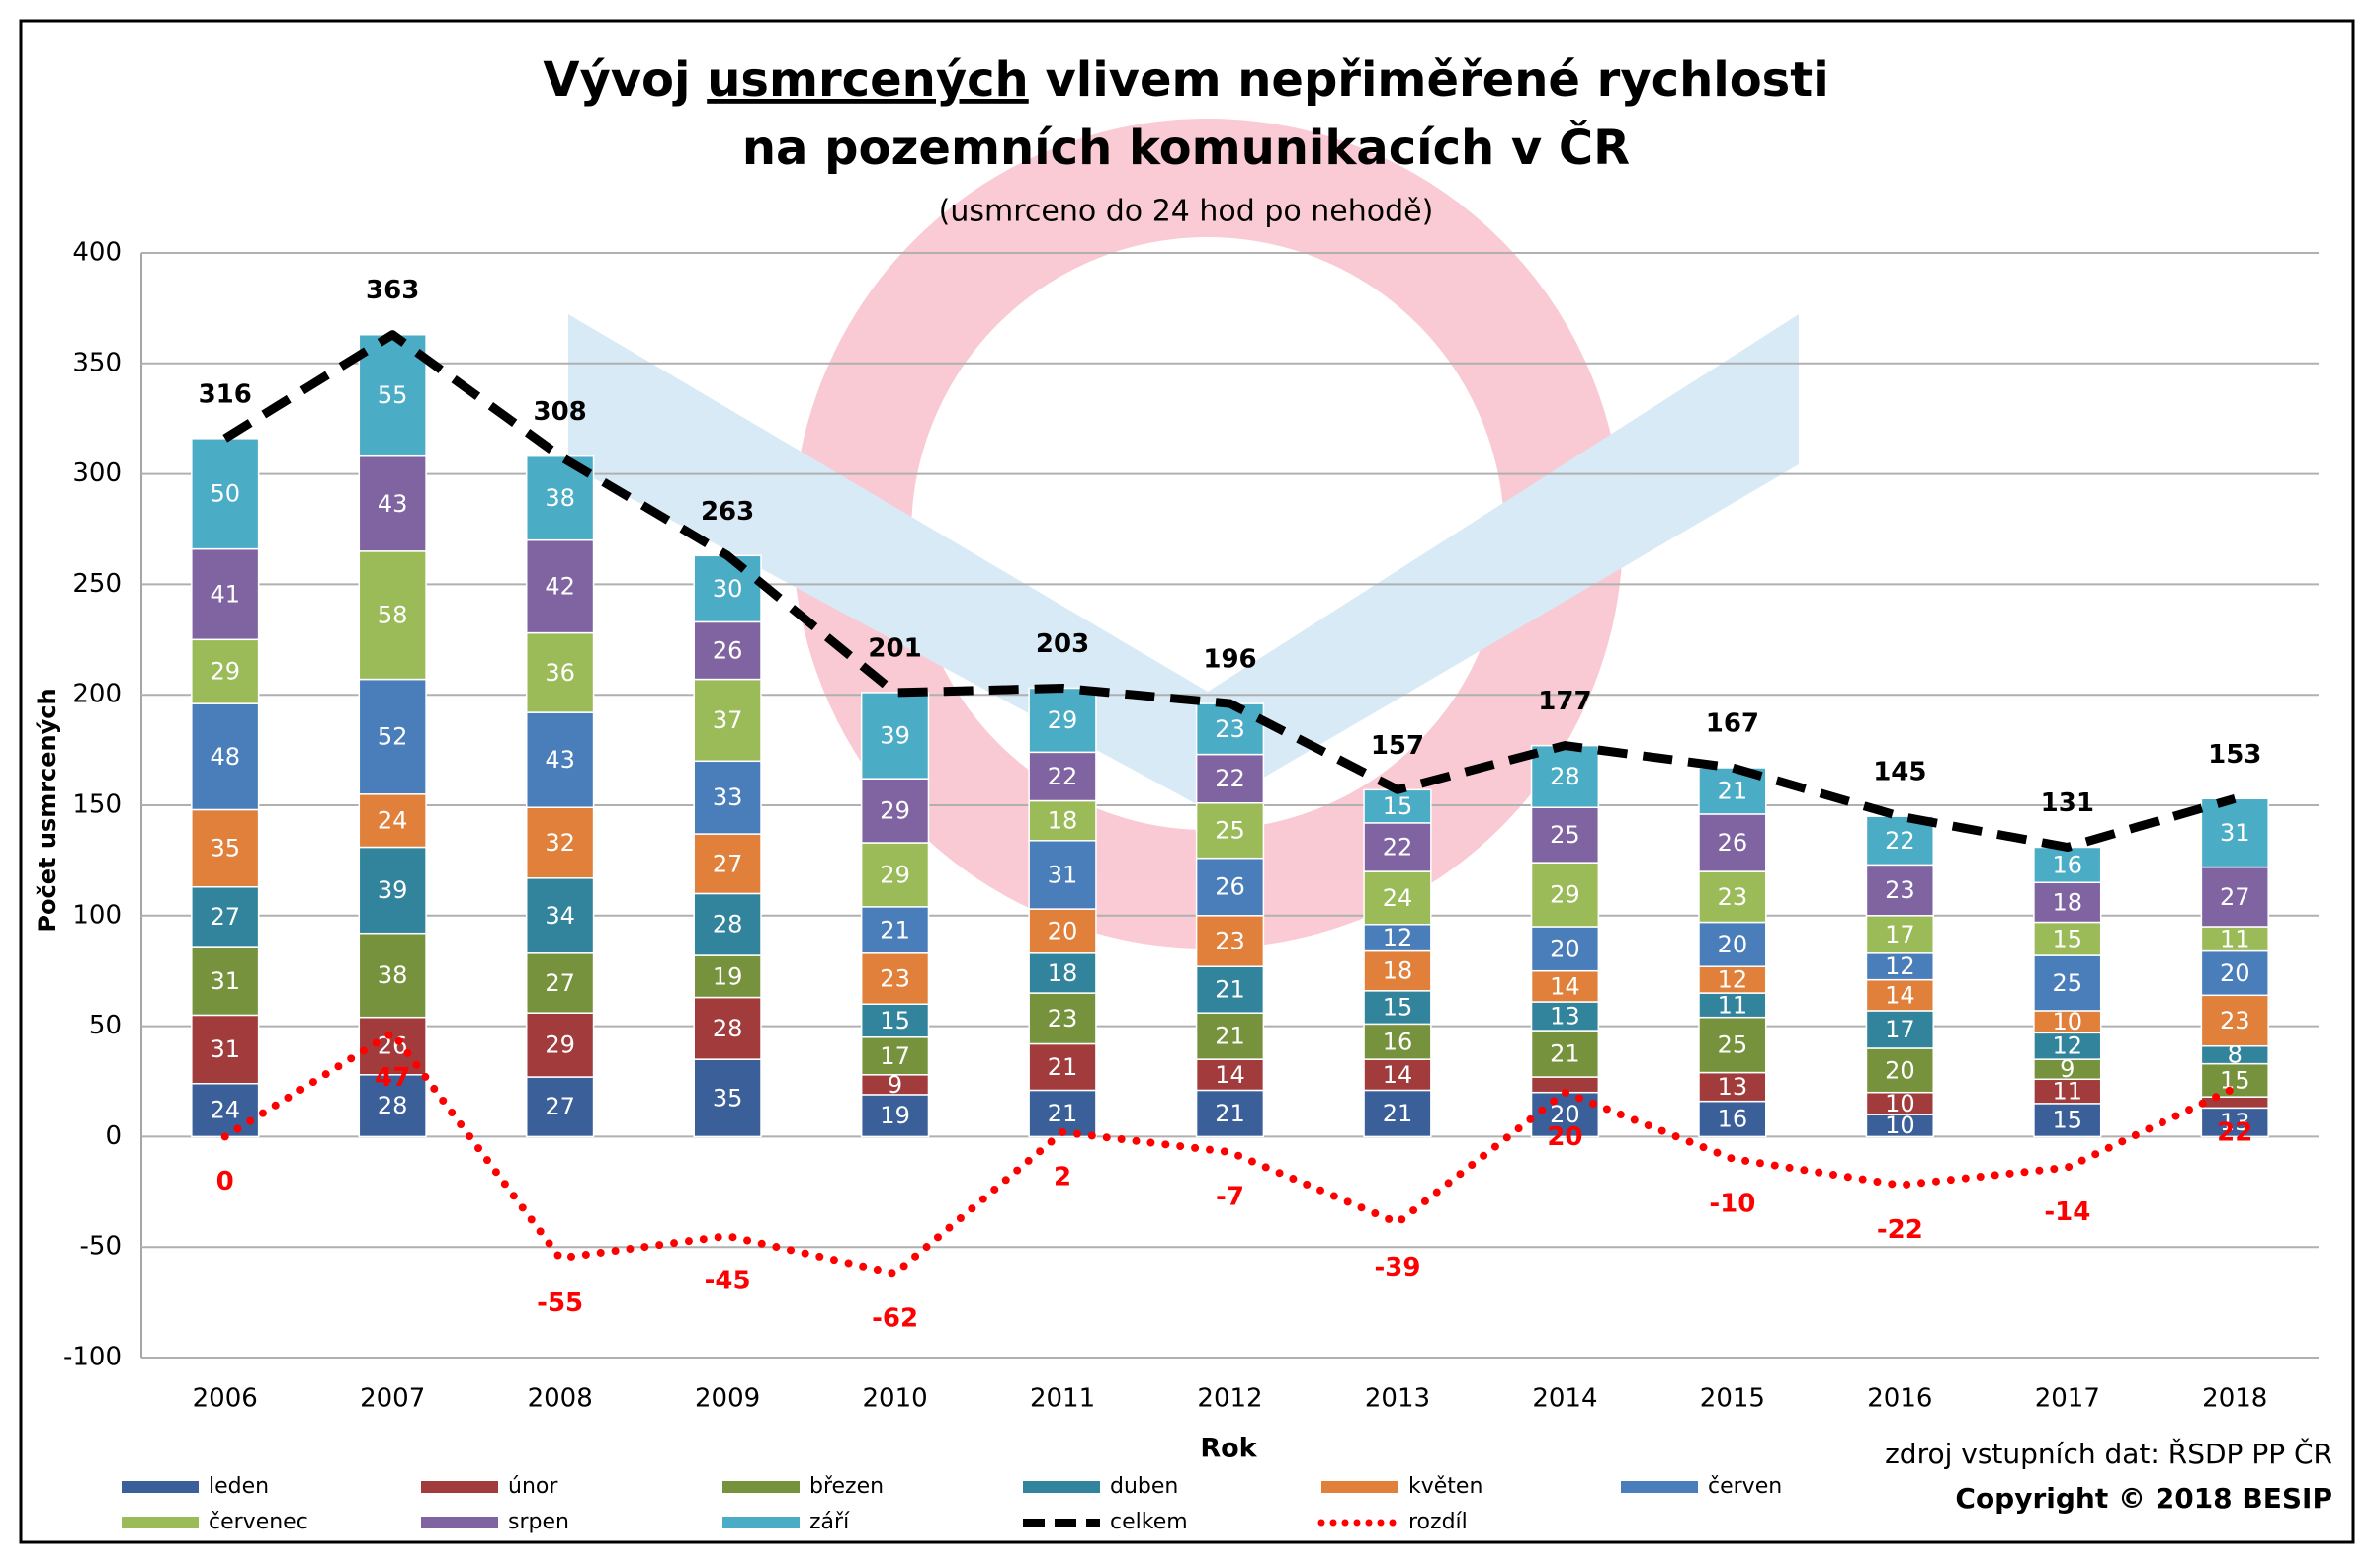  What do you see at coordinates (97, 584) in the screenshot?
I see `y-tick-label: 250` at bounding box center [97, 584].